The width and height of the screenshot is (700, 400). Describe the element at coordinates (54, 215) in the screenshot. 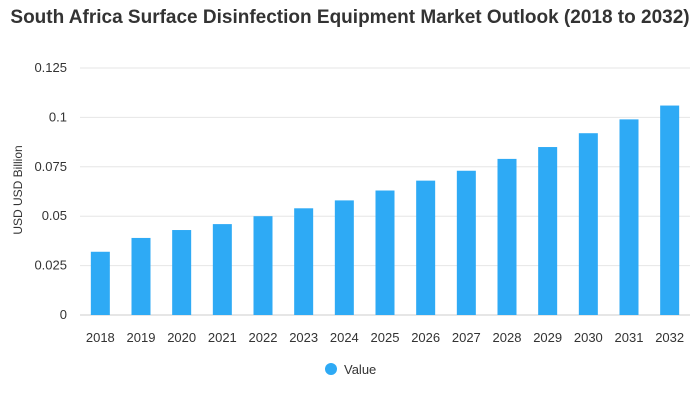

I see `y-tick-label: 0.05` at that location.